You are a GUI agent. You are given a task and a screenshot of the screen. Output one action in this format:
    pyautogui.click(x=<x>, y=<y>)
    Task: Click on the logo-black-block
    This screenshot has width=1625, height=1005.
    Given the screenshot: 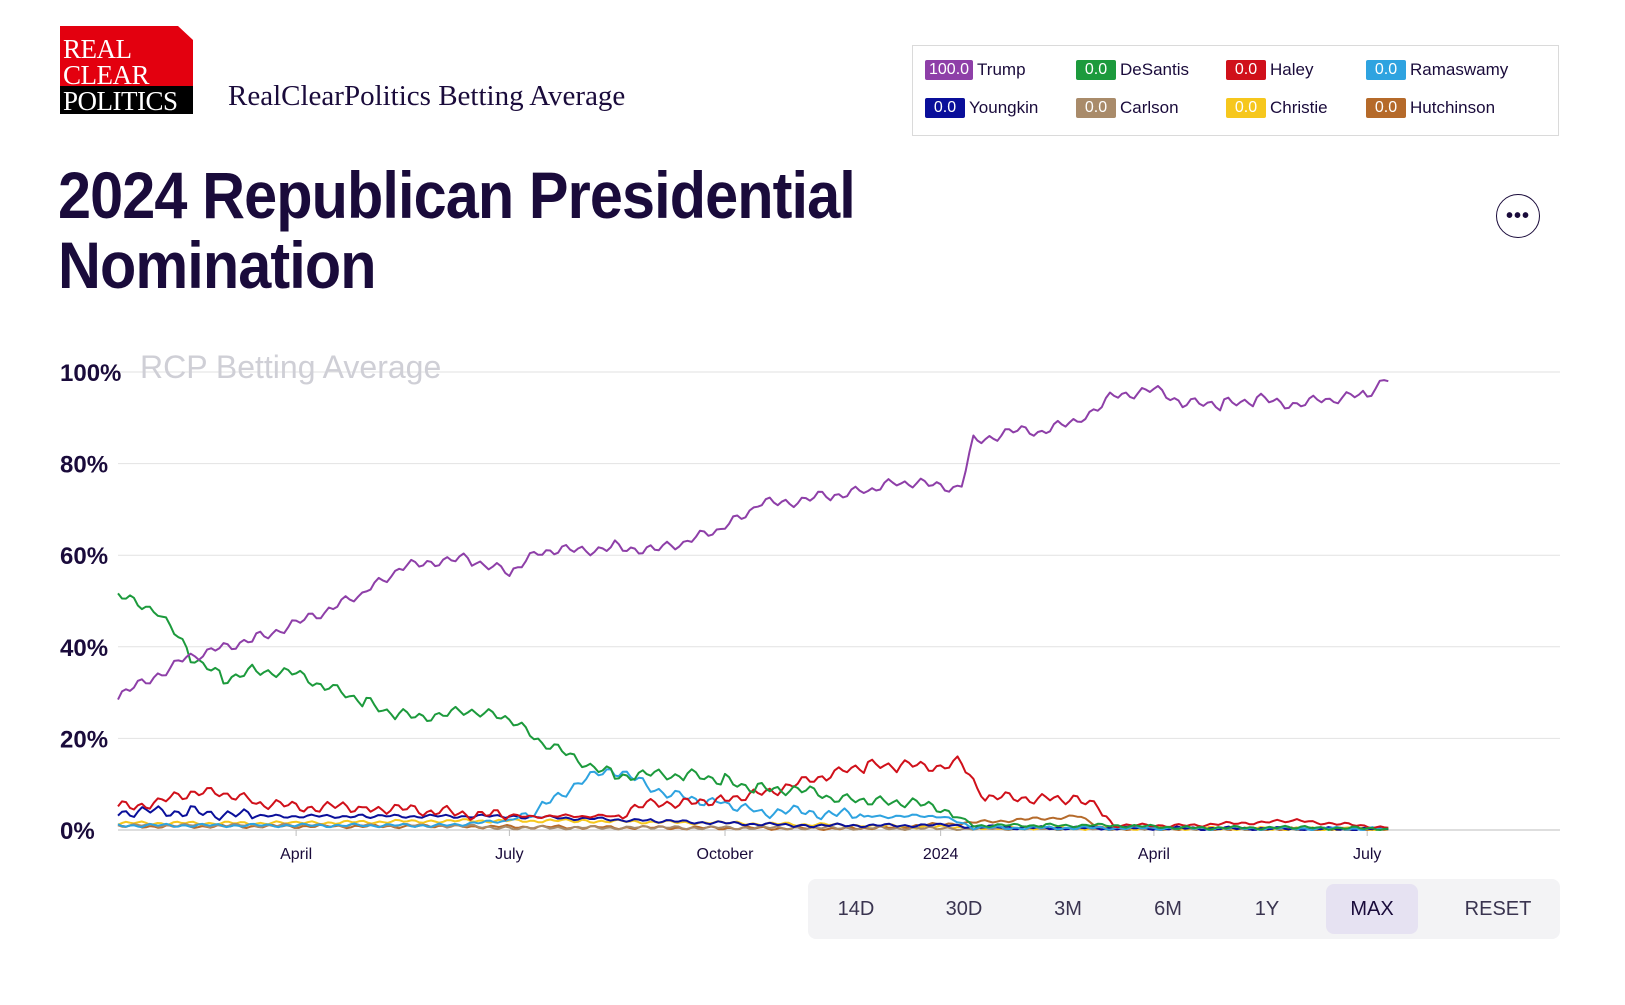 What is the action you would take?
    pyautogui.click(x=126, y=100)
    